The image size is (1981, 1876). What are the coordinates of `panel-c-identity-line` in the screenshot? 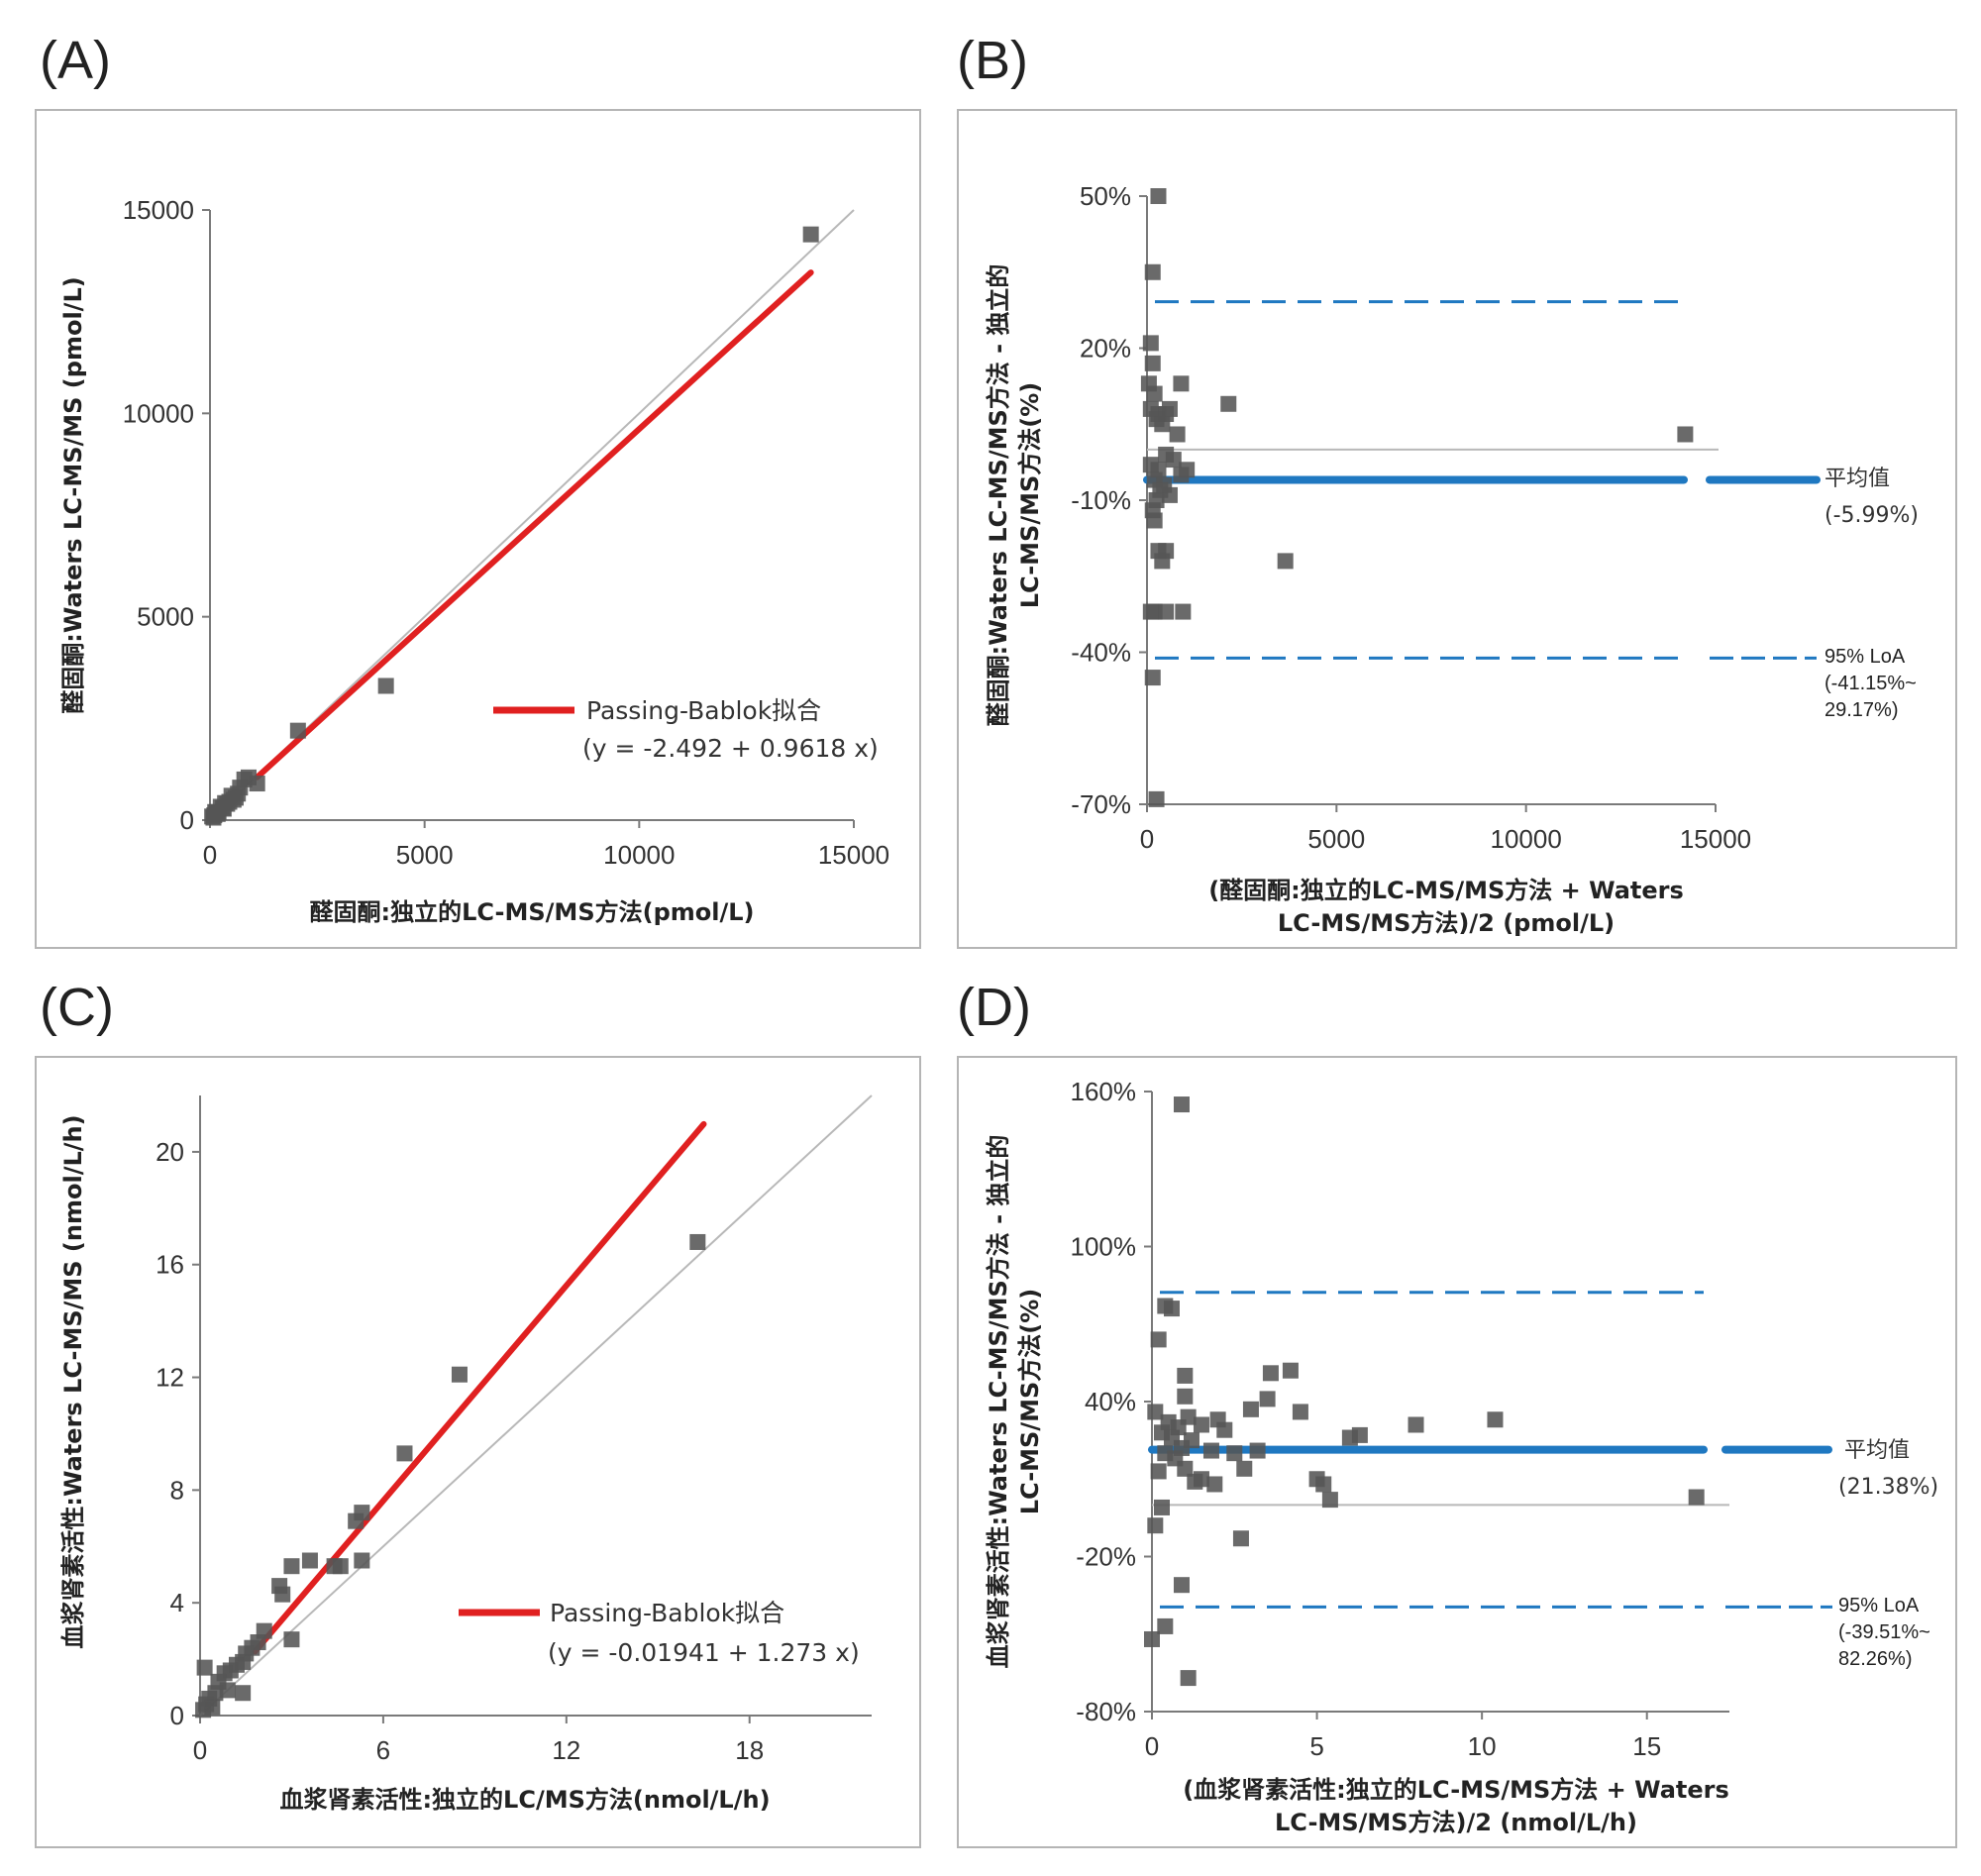 It's located at (536, 1405).